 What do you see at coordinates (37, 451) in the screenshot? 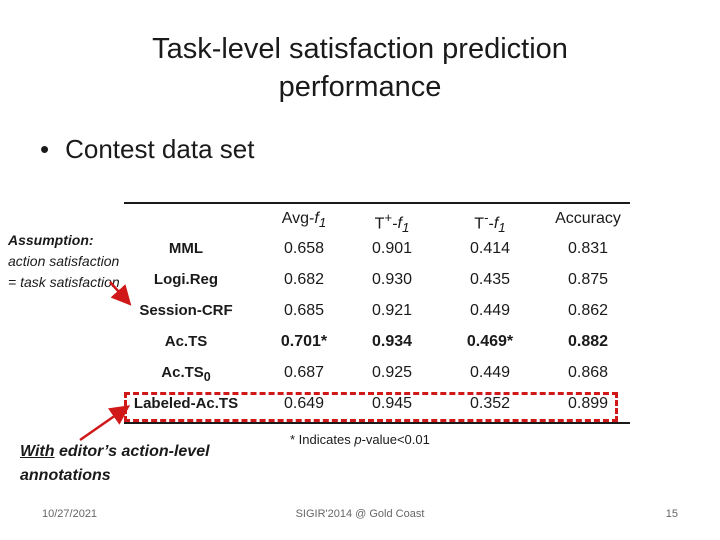
I see `editor-note-with: With` at bounding box center [37, 451].